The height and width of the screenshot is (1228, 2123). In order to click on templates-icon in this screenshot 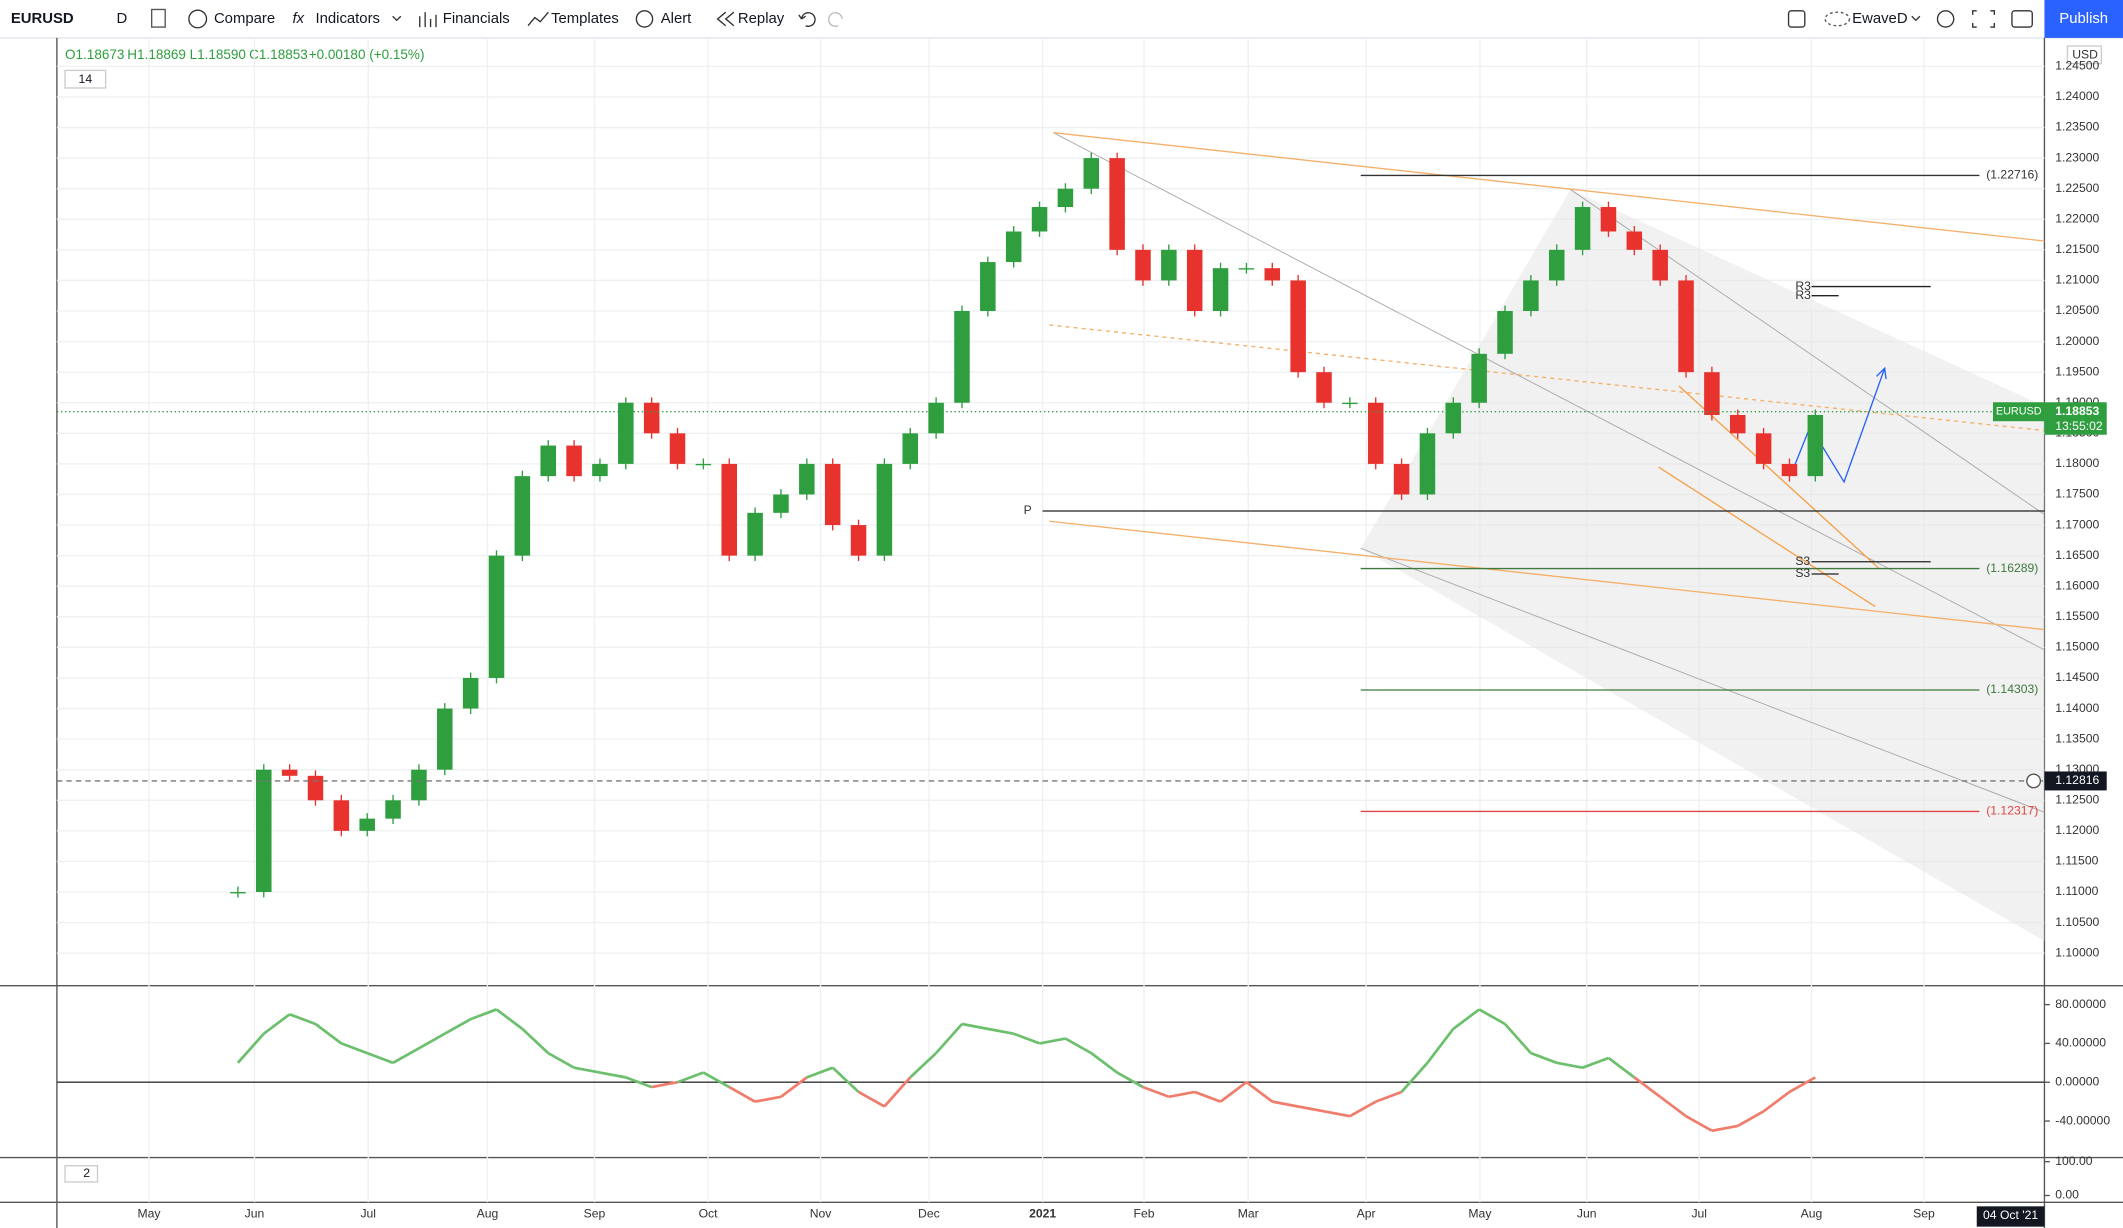, I will do `click(538, 19)`.